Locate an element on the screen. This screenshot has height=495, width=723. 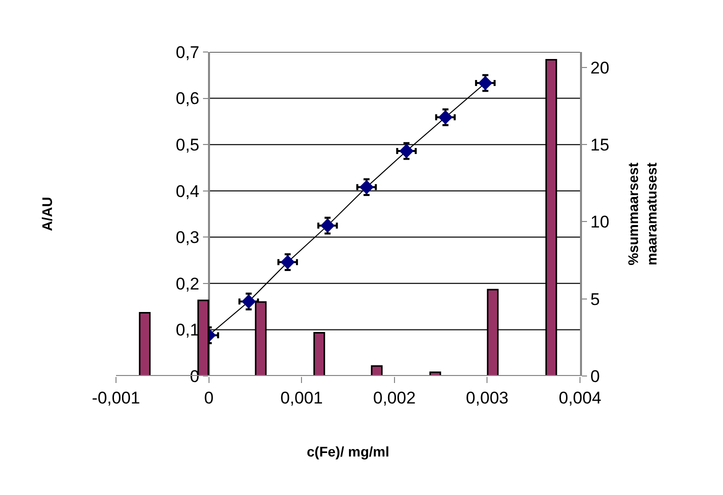
x-tick-label: 0,004 is located at coordinates (580, 398).